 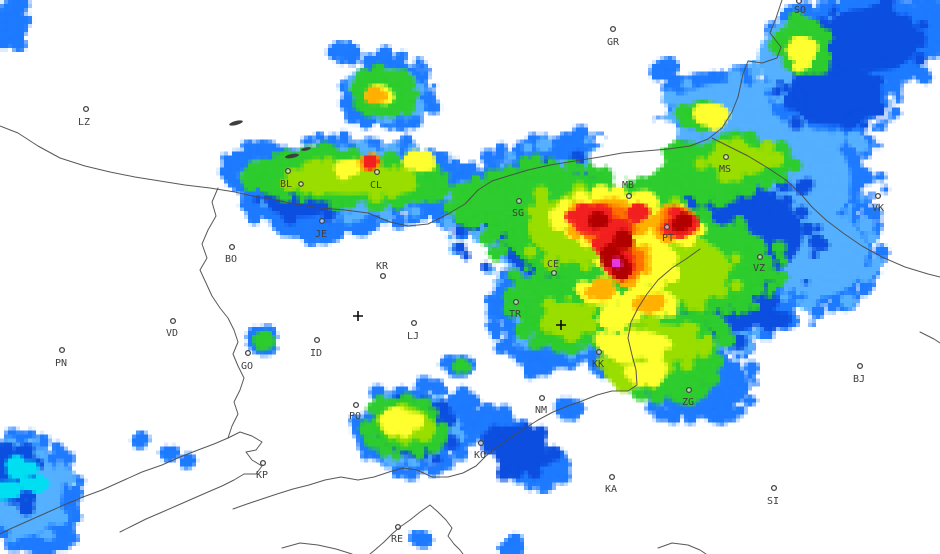 I want to click on border-line-trieste-gulf-coast, so click(x=114, y=486).